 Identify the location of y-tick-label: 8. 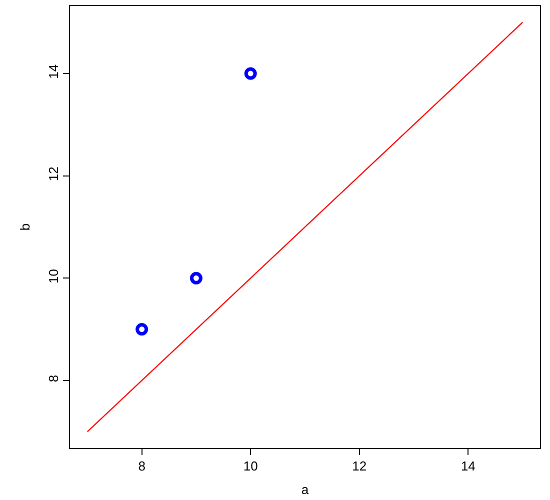
(53, 378).